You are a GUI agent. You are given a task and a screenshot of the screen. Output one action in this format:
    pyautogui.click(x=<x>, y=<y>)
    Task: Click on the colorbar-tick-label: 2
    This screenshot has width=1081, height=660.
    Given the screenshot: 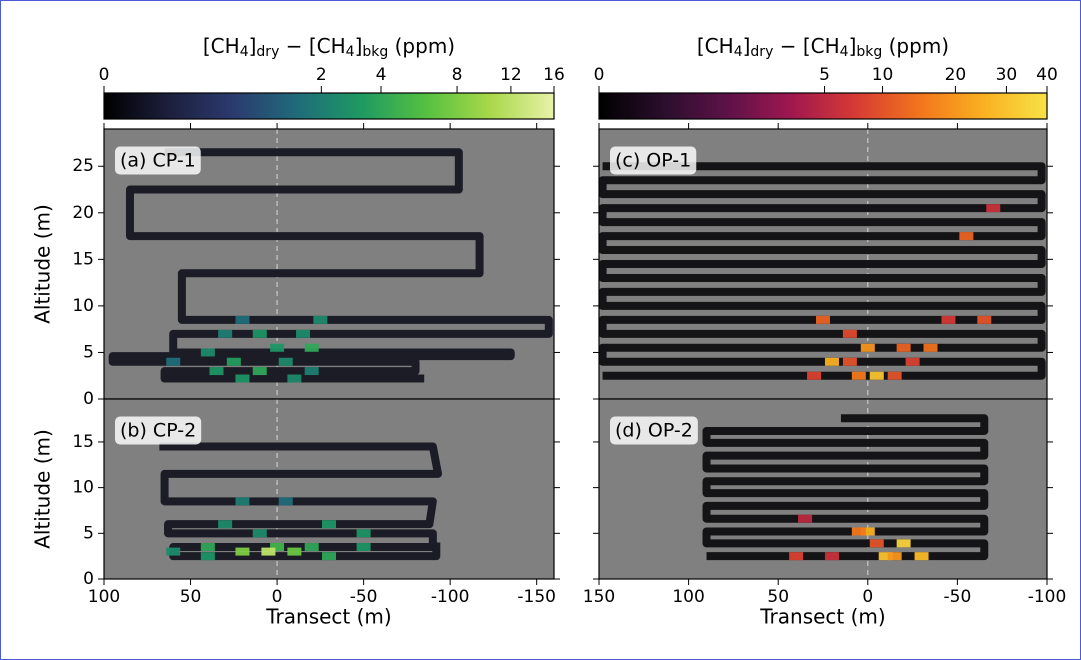 What is the action you would take?
    pyautogui.click(x=321, y=75)
    